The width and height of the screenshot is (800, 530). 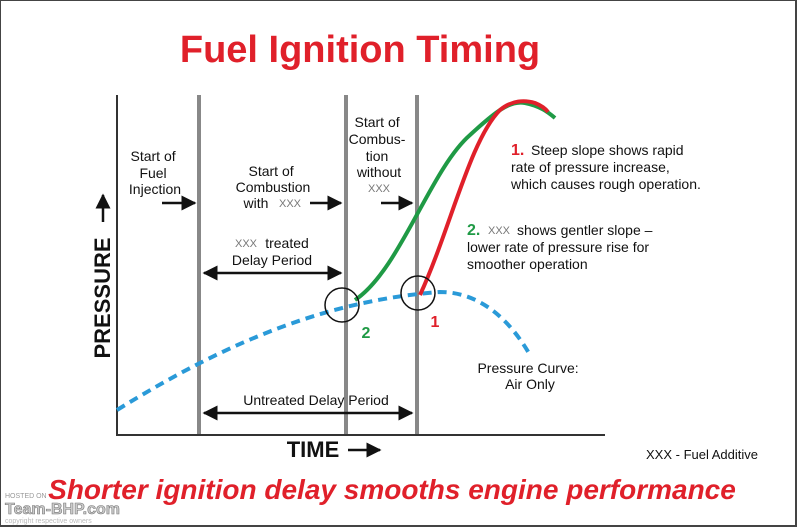 I want to click on note-number: 2., so click(x=473, y=230).